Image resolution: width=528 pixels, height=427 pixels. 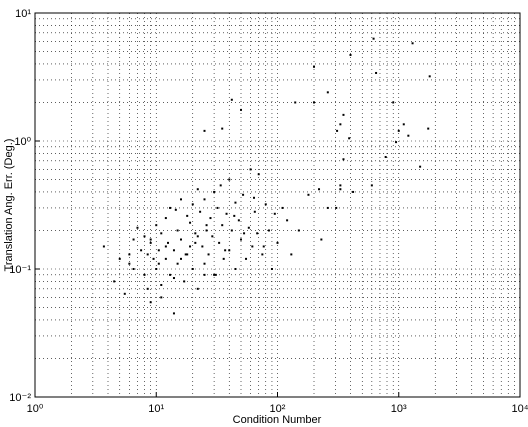 What do you see at coordinates (399, 409) in the screenshot?
I see `x-tick-label: 10³` at bounding box center [399, 409].